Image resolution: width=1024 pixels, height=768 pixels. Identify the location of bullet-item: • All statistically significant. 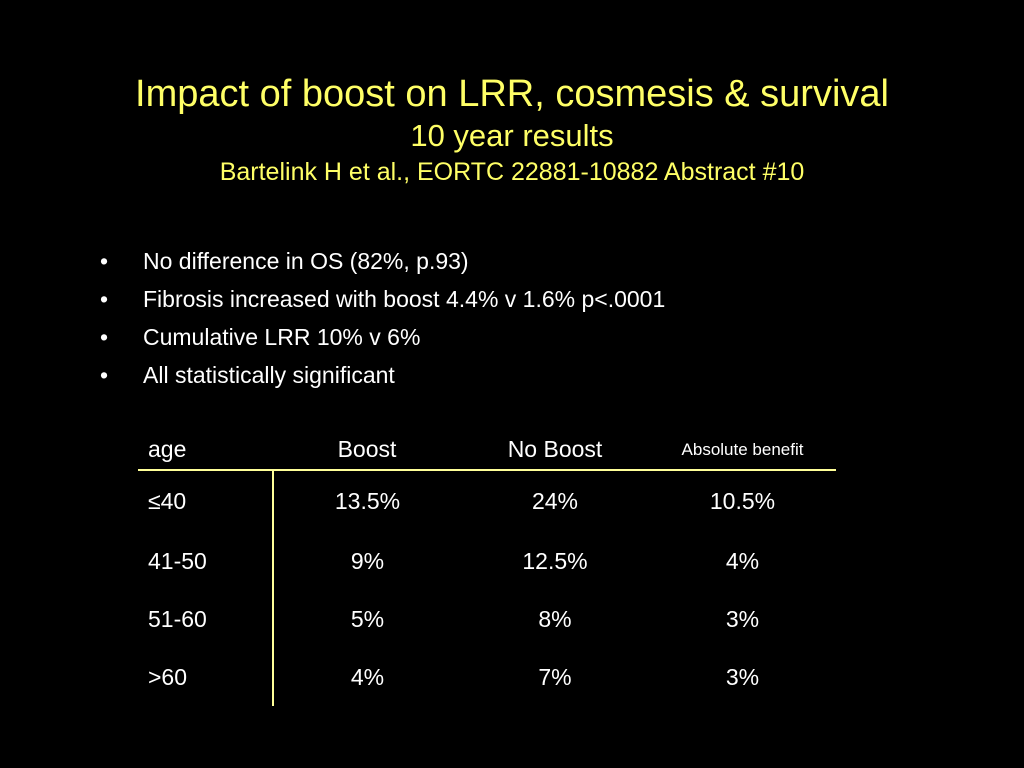
(382, 375).